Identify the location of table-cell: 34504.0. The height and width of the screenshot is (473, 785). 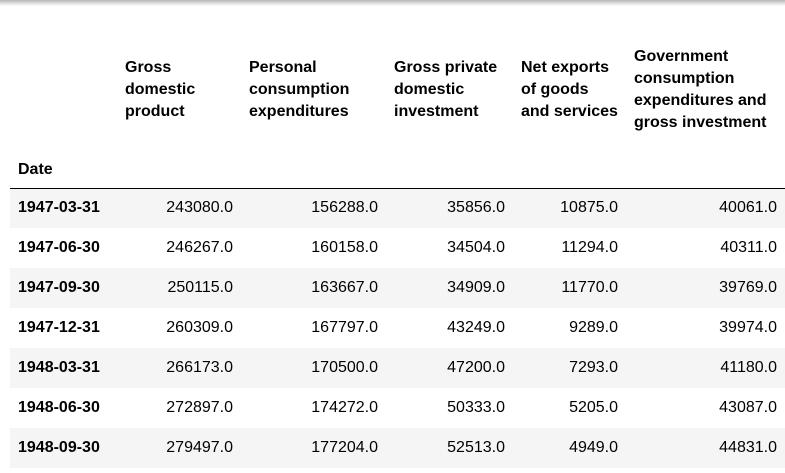
(476, 247).